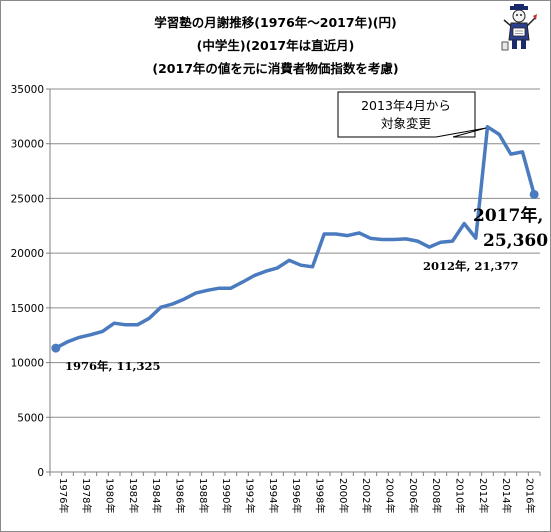 Image resolution: width=551 pixels, height=532 pixels. Describe the element at coordinates (110, 495) in the screenshot. I see `x-tick-label: 1980年` at that location.